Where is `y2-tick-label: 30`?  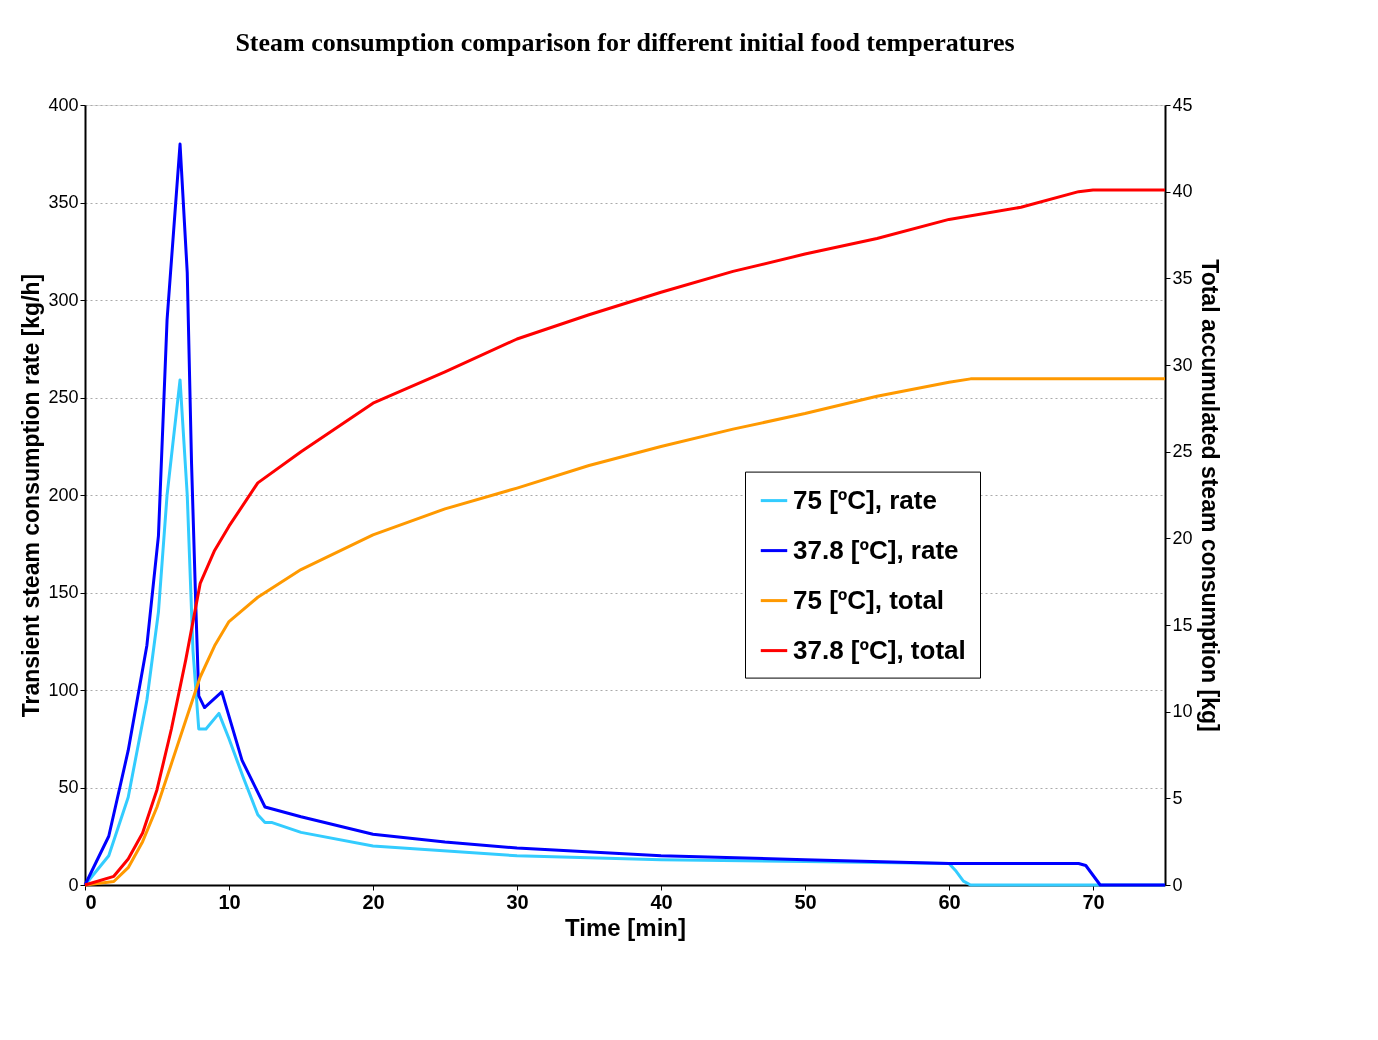 y2-tick-label: 30 is located at coordinates (1182, 364).